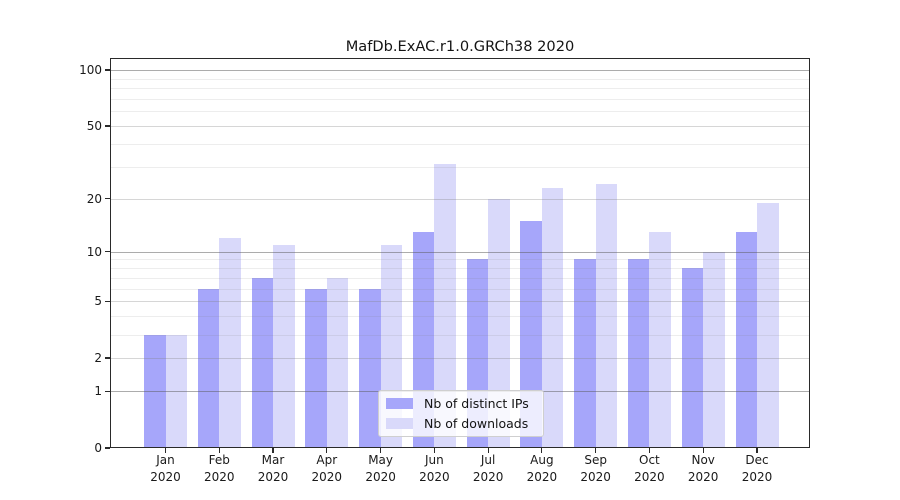 This screenshot has height=500, width=900. I want to click on legend-item-downloads: Nb of downloads, so click(464, 423).